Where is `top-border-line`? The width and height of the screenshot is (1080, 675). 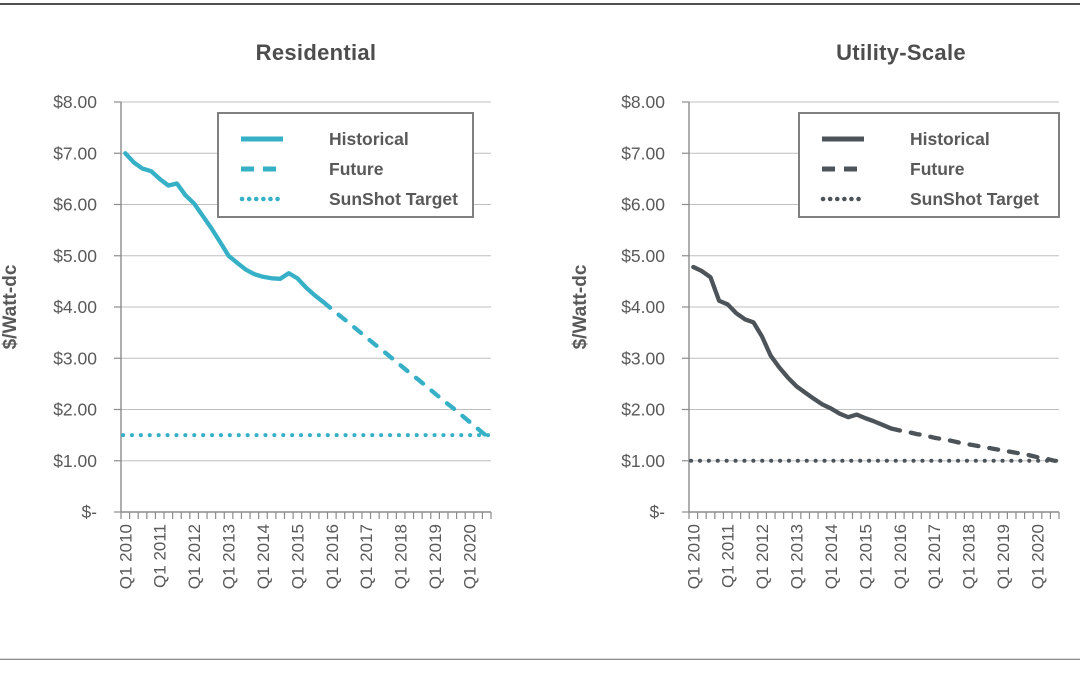
top-border-line is located at coordinates (540, 4).